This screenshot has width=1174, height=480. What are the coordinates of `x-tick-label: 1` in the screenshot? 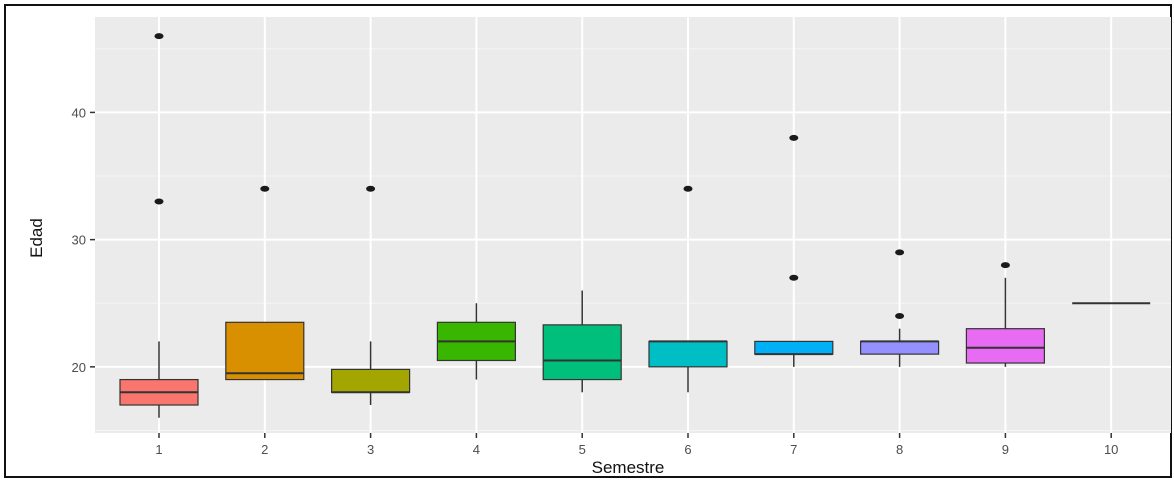 It's located at (158, 449).